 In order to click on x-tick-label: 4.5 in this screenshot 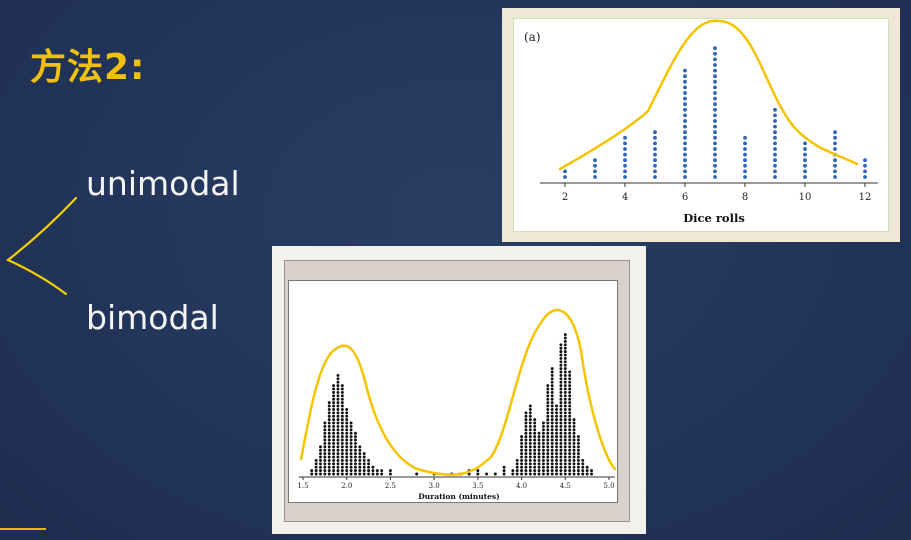, I will do `click(565, 486)`.